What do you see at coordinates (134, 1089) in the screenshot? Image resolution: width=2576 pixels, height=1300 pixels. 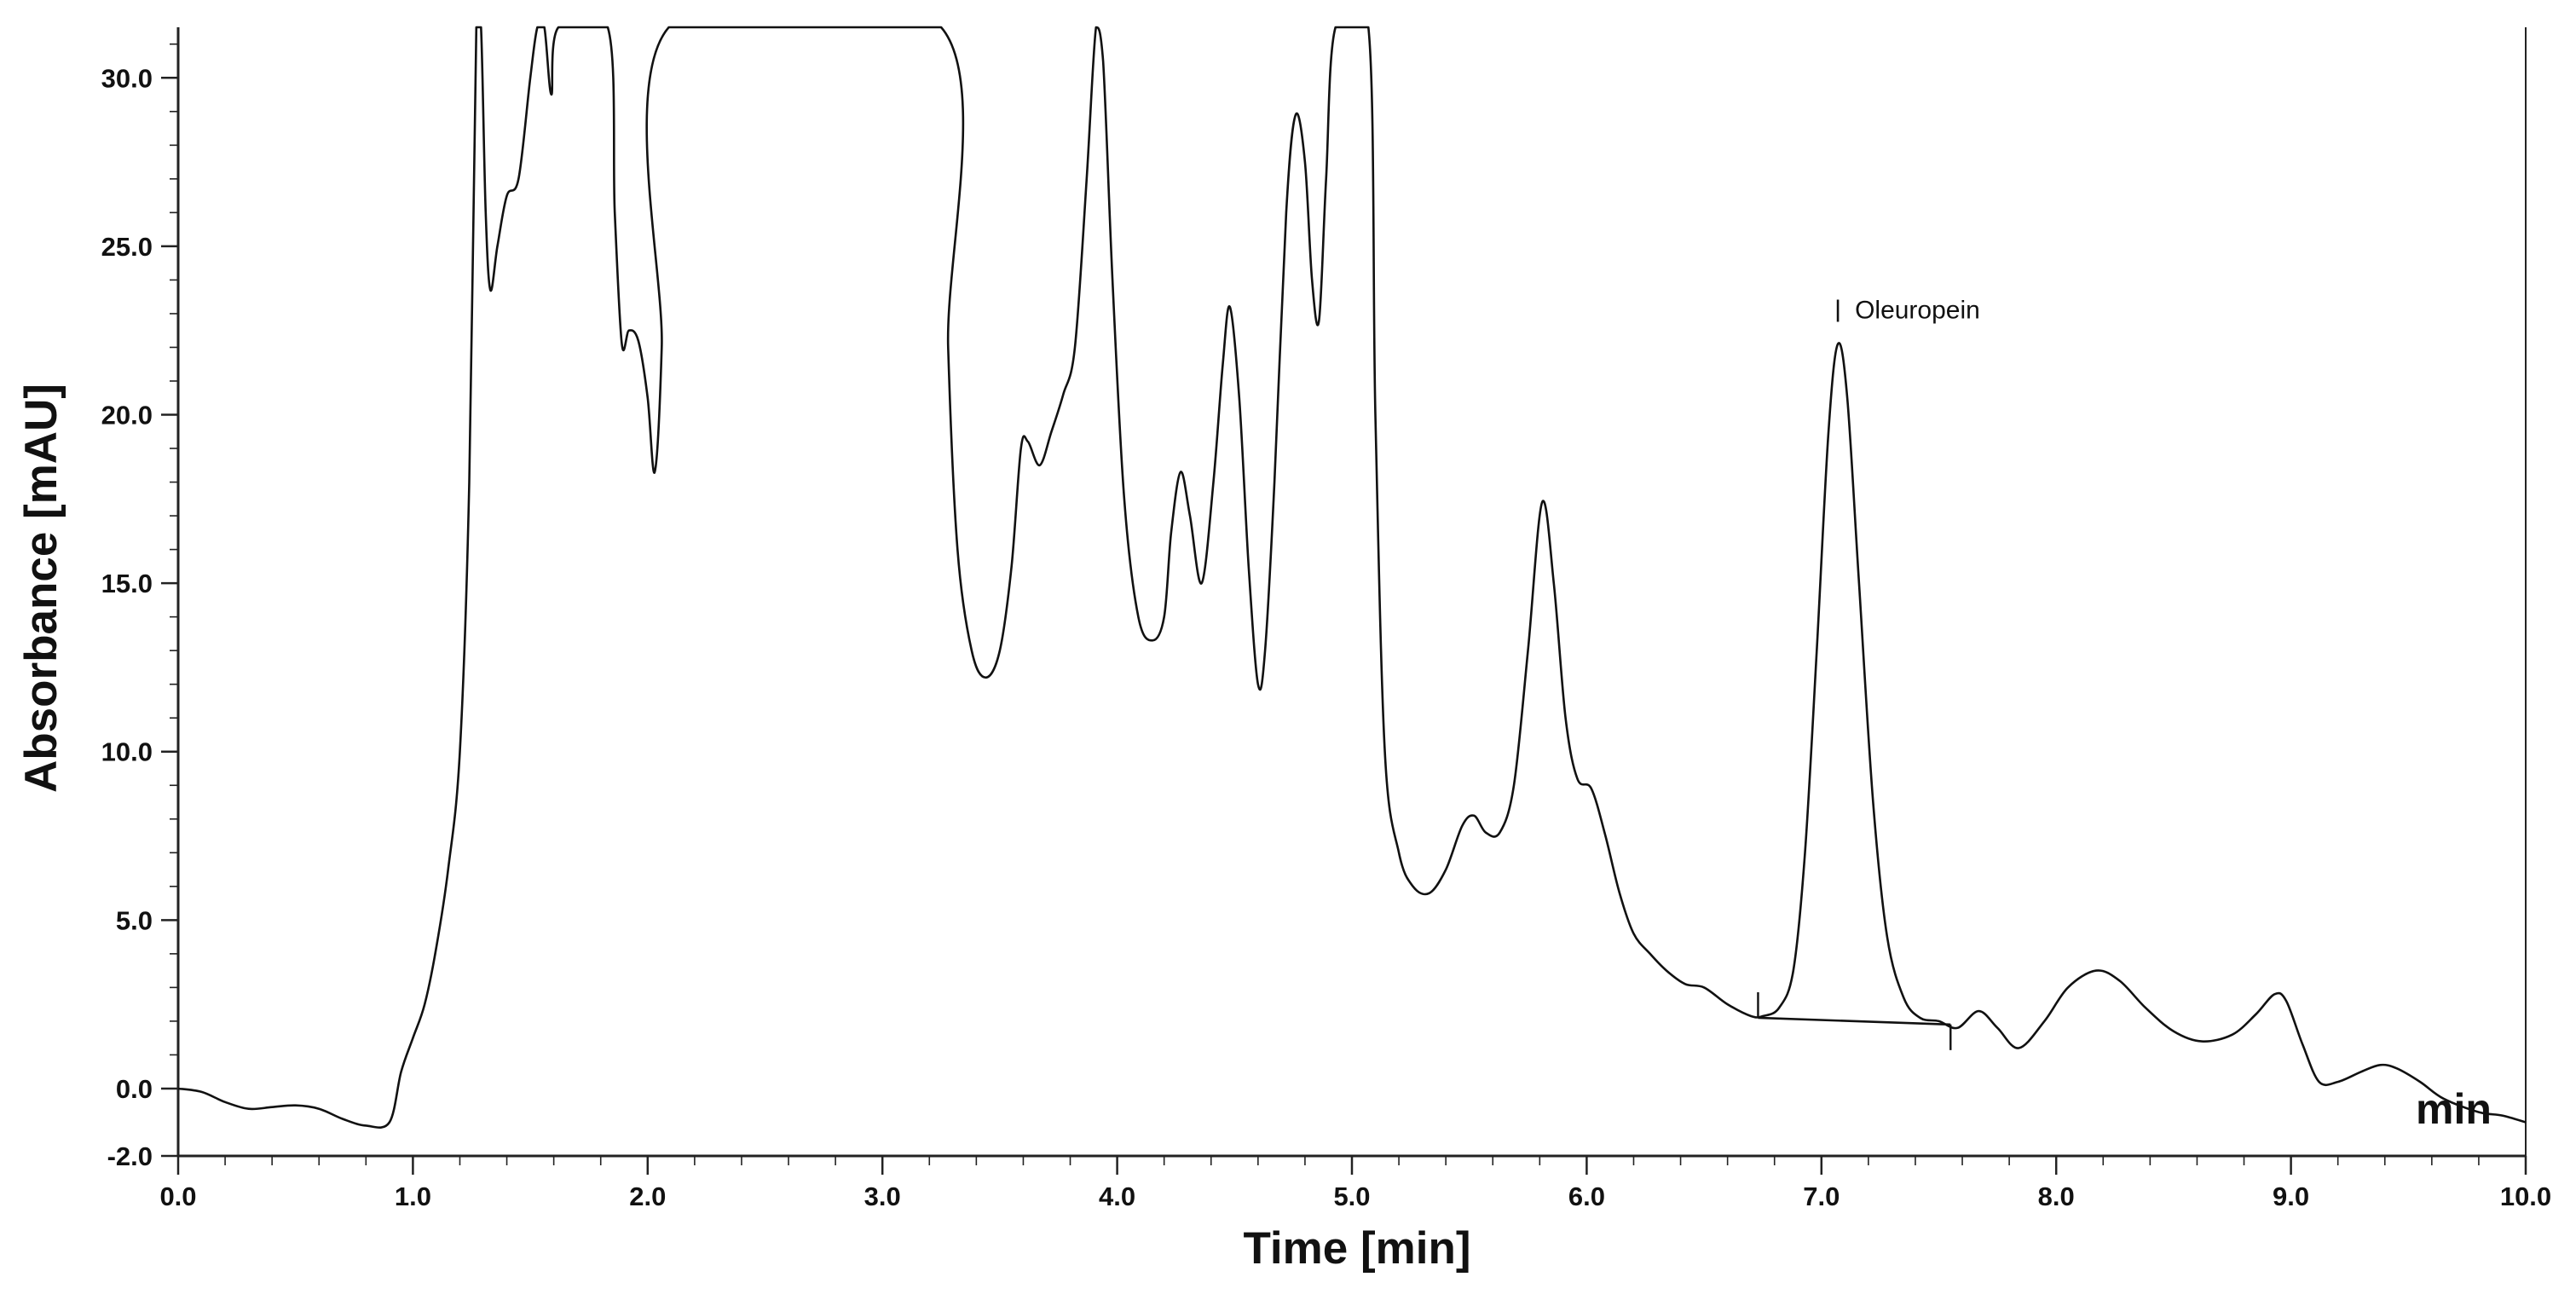 I see `y-tick-label: 0.0` at bounding box center [134, 1089].